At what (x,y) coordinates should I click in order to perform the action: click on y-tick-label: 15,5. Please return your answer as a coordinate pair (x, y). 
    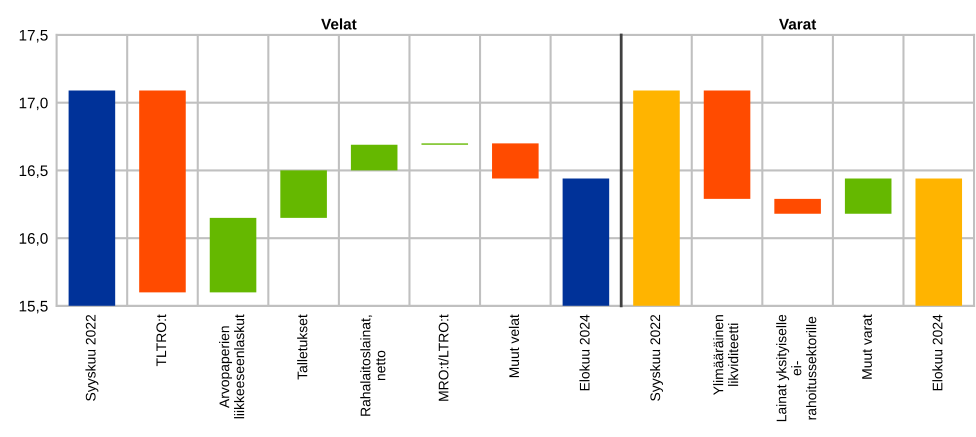
    Looking at the image, I should click on (34, 307).